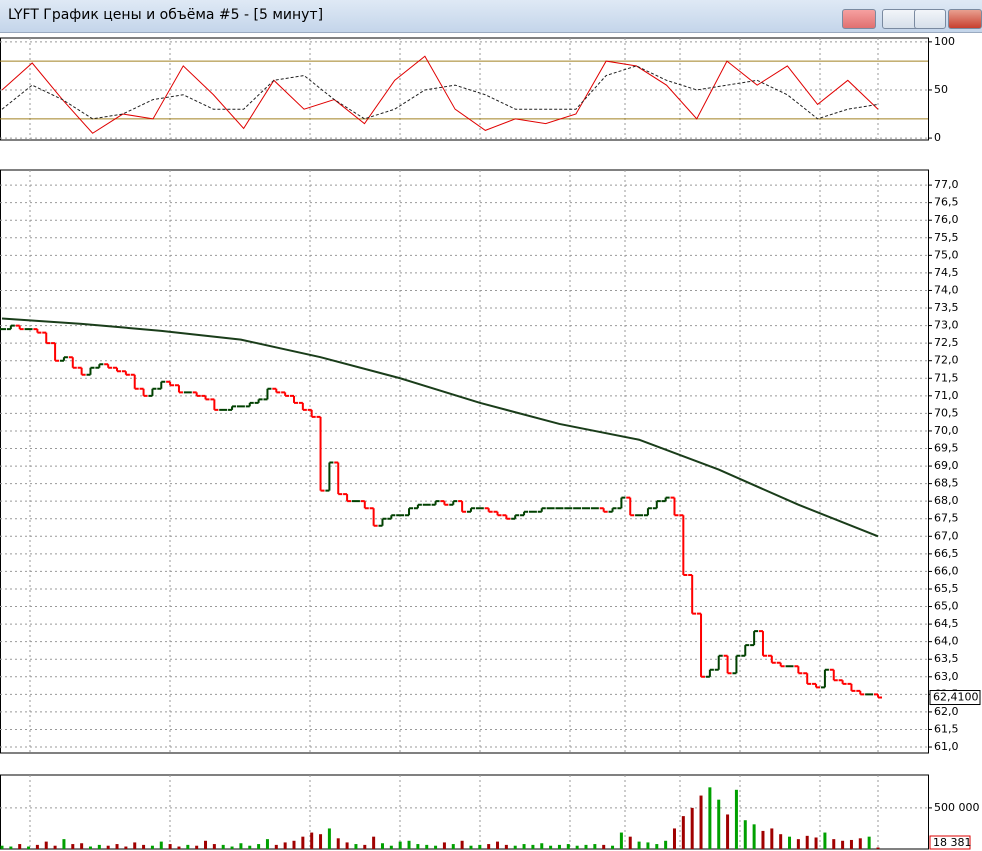  I want to click on y-tick-label: 72,0, so click(946, 360).